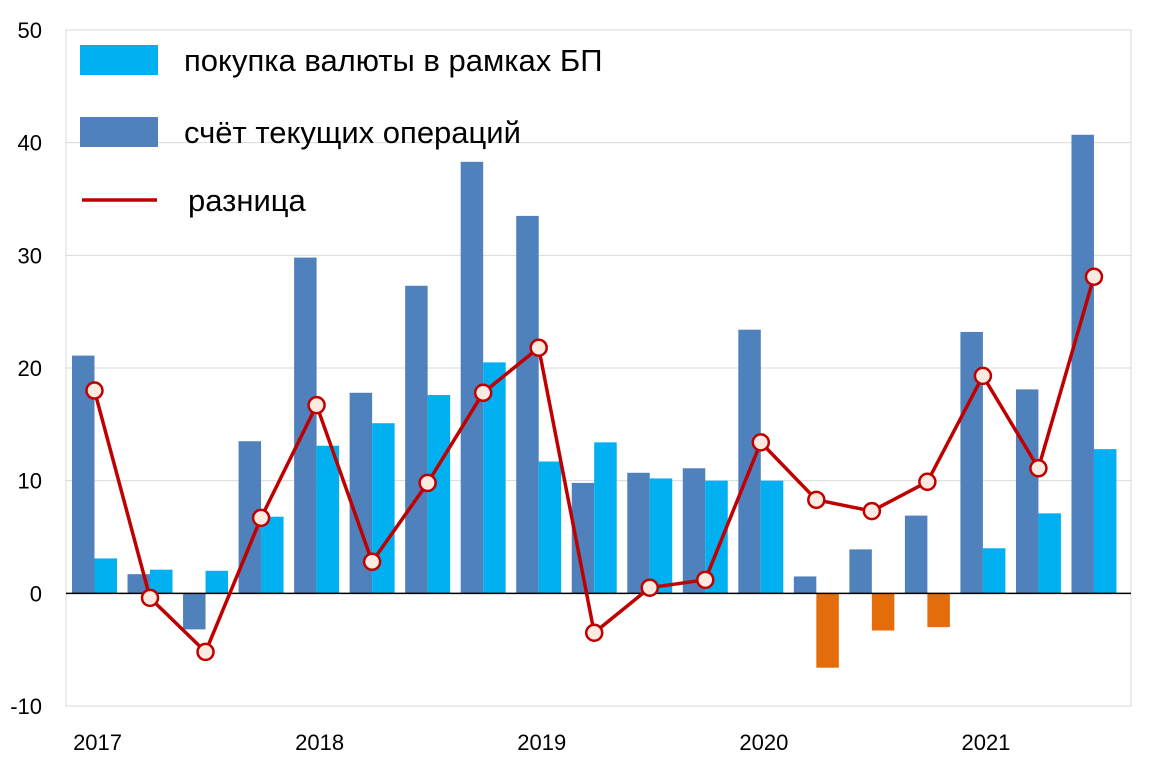  I want to click on x-axis-year-labels: 2017 2018 2019 2020 2021, so click(541, 742).